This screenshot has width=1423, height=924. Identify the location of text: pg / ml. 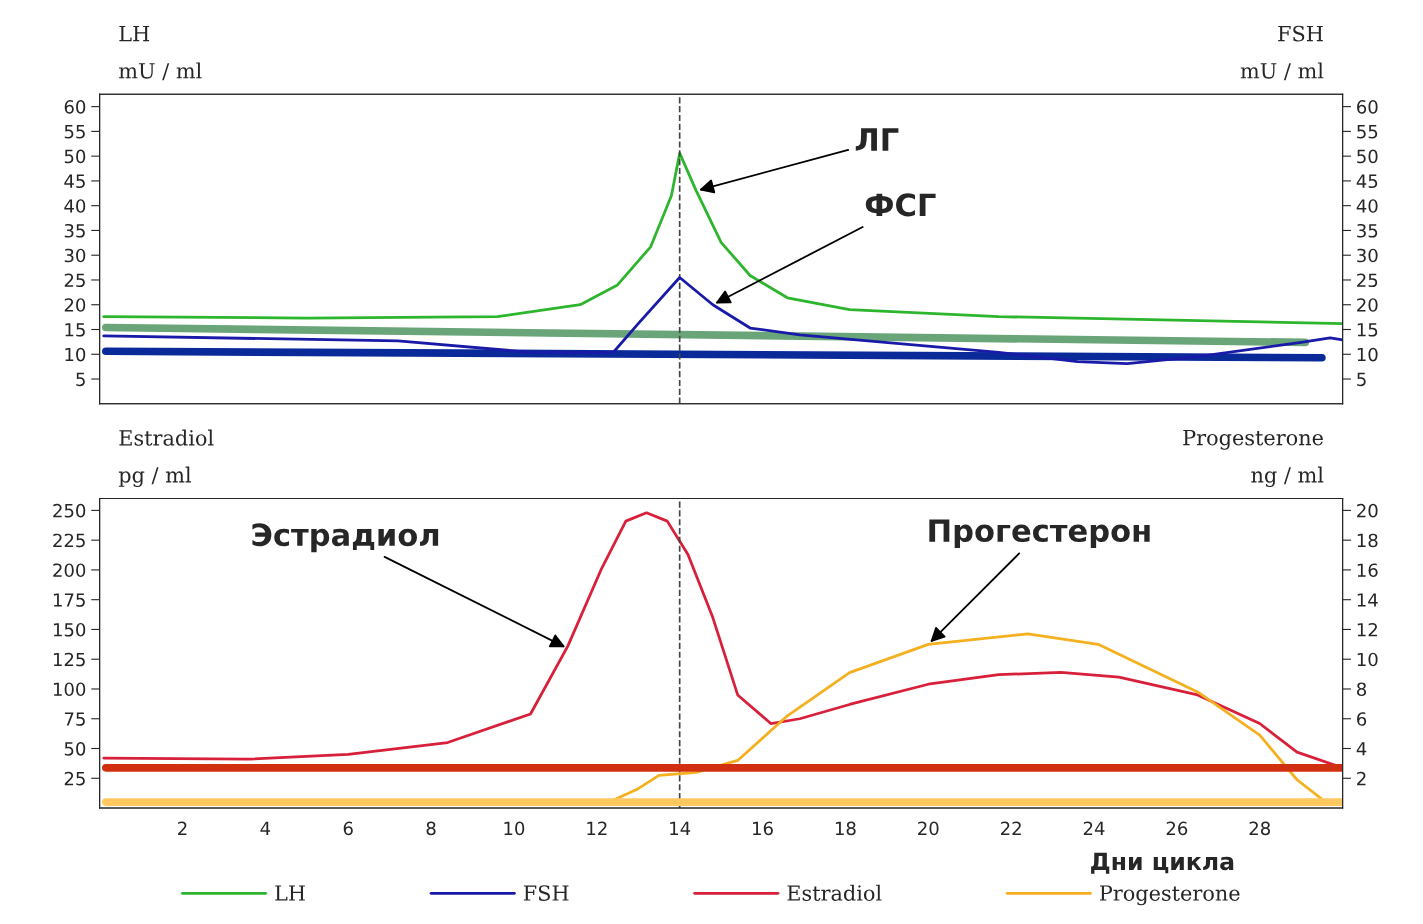
(154, 477).